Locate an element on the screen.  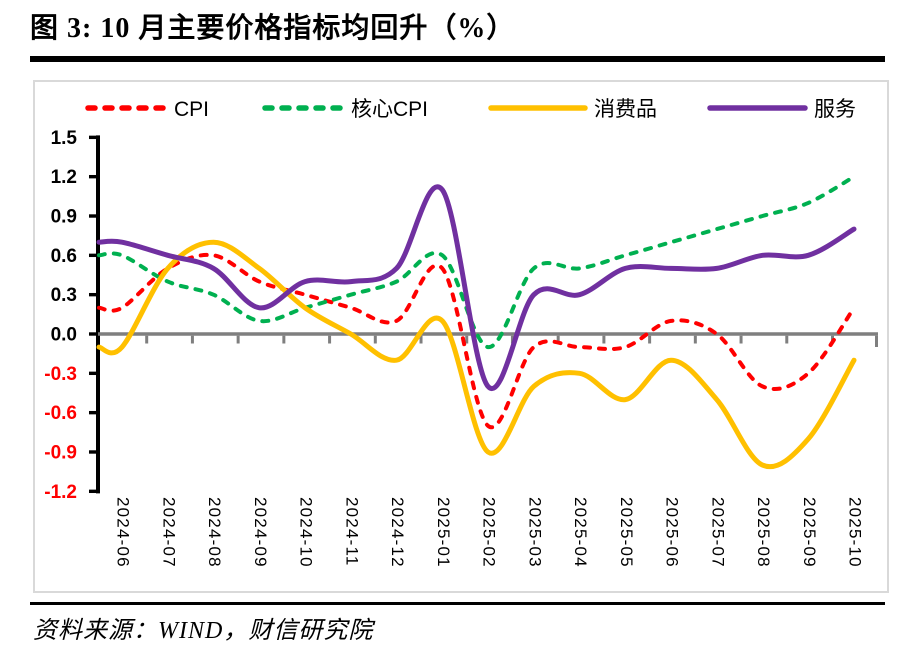
x-tick-label: 2024-09 is located at coordinates (260, 532).